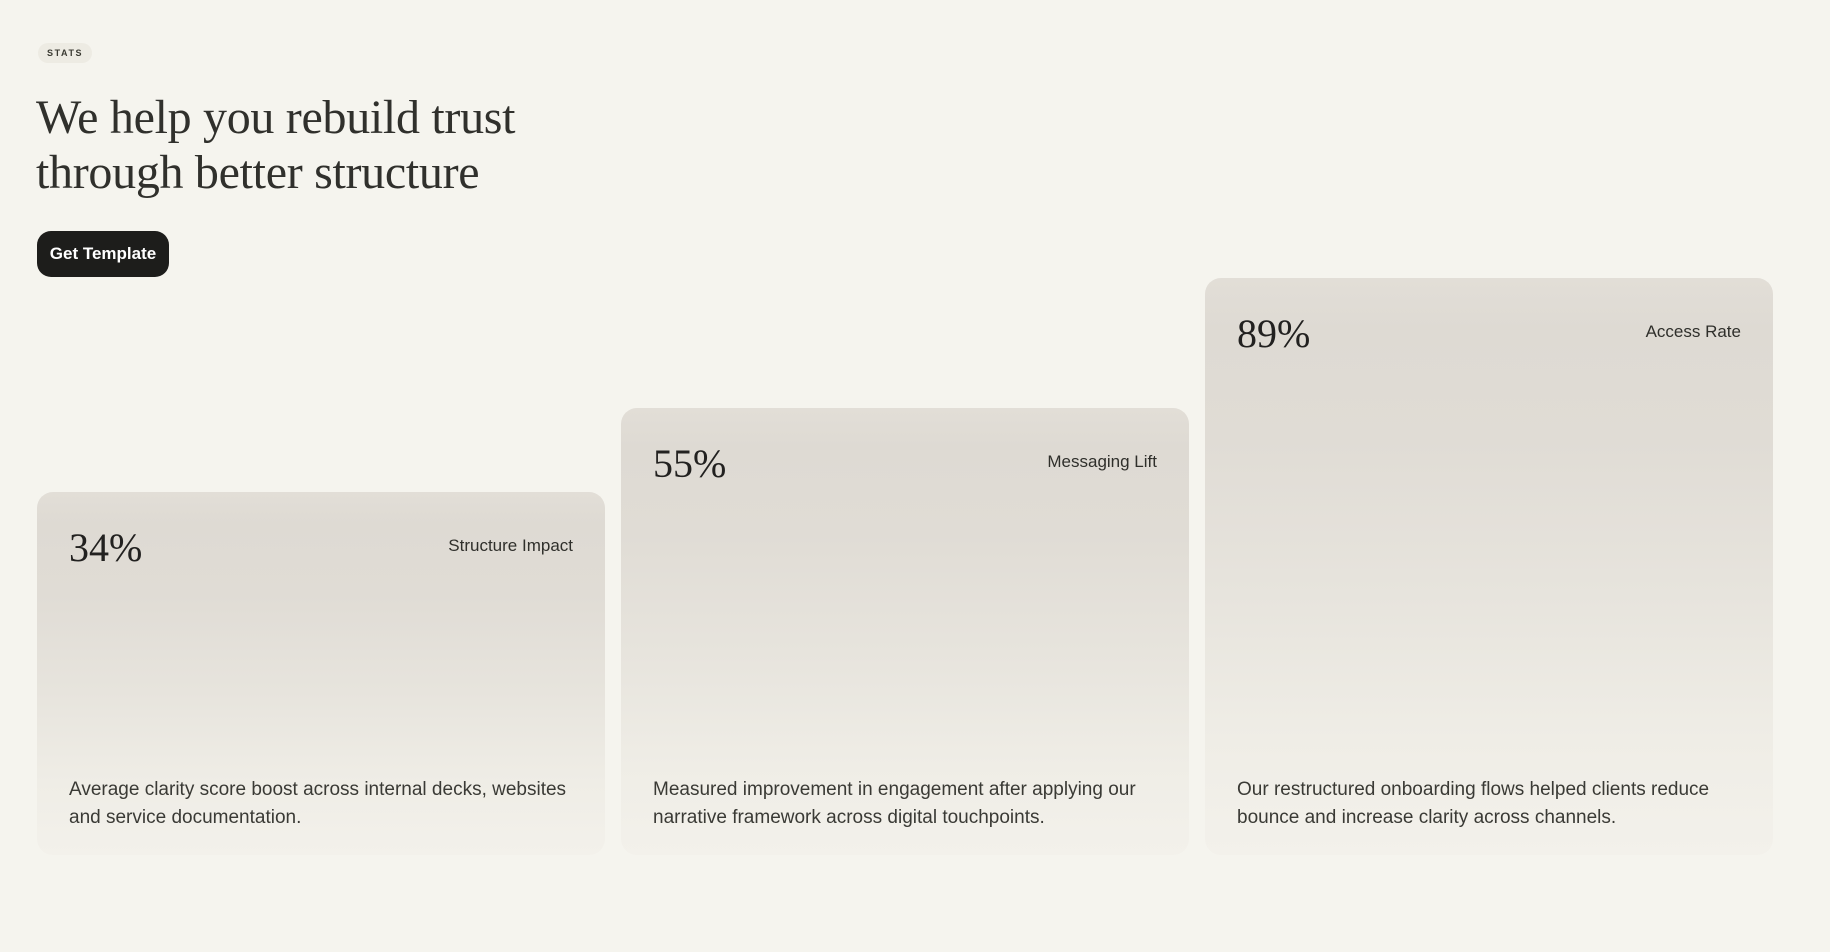 This screenshot has height=952, width=1830. I want to click on stat-card-header: 89% Access Rate, so click(1489, 316).